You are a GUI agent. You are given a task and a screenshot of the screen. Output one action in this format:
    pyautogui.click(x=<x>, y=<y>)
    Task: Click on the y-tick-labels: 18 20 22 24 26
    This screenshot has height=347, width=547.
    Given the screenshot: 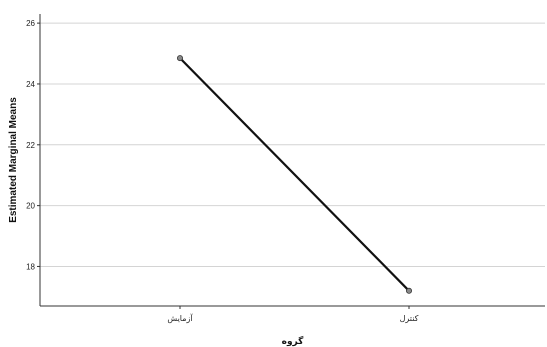 What is the action you would take?
    pyautogui.click(x=33, y=145)
    